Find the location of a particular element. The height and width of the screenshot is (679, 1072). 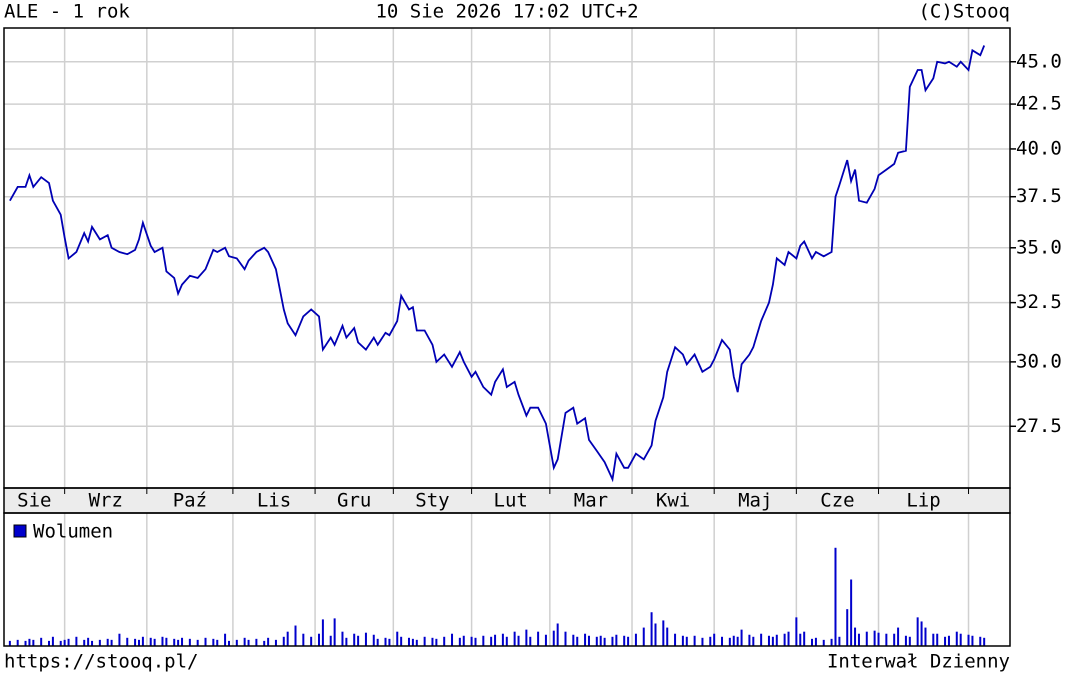

x-tick-label: Paź is located at coordinates (190, 501).